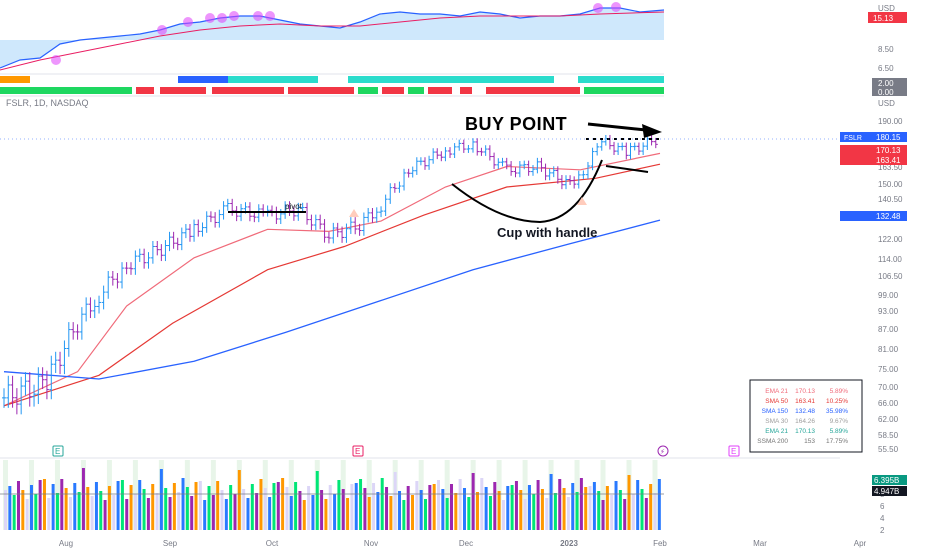  I want to click on symbol-header: FSLR, 1D, NASDAQ, so click(47, 103).